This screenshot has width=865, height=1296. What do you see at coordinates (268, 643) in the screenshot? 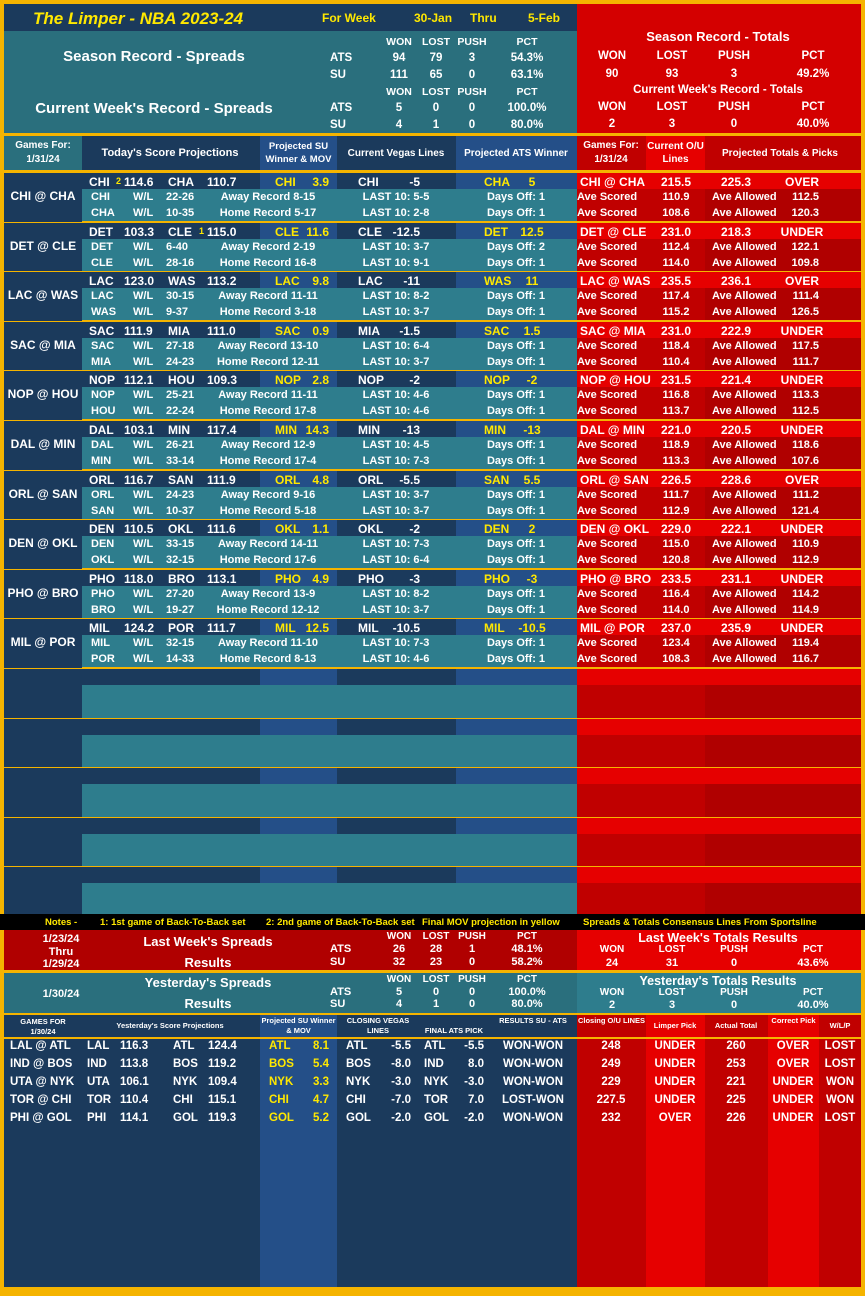
I see `split-record: Away Record 11-10` at bounding box center [268, 643].